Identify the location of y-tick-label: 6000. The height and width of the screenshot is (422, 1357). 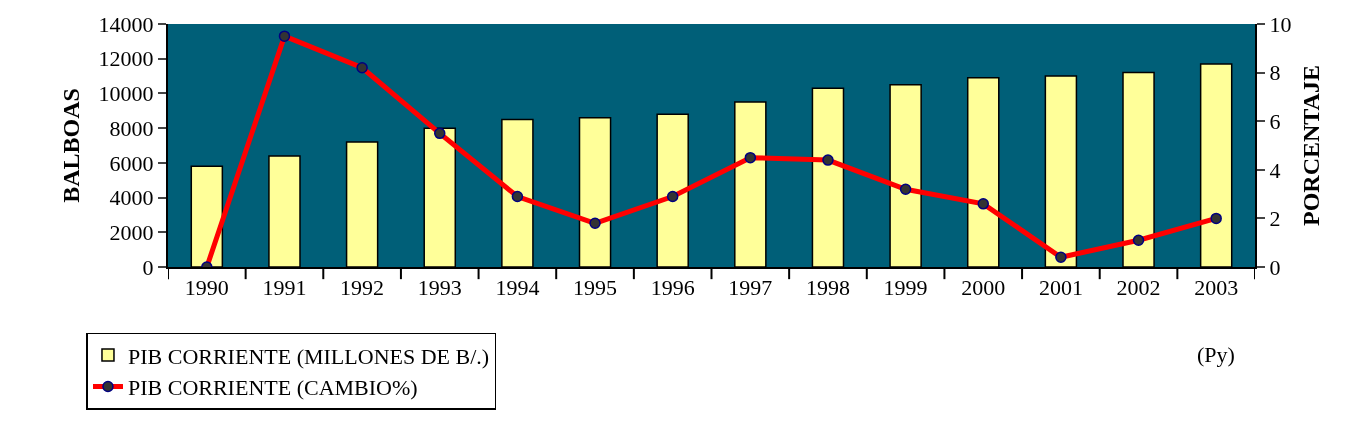
(131, 163).